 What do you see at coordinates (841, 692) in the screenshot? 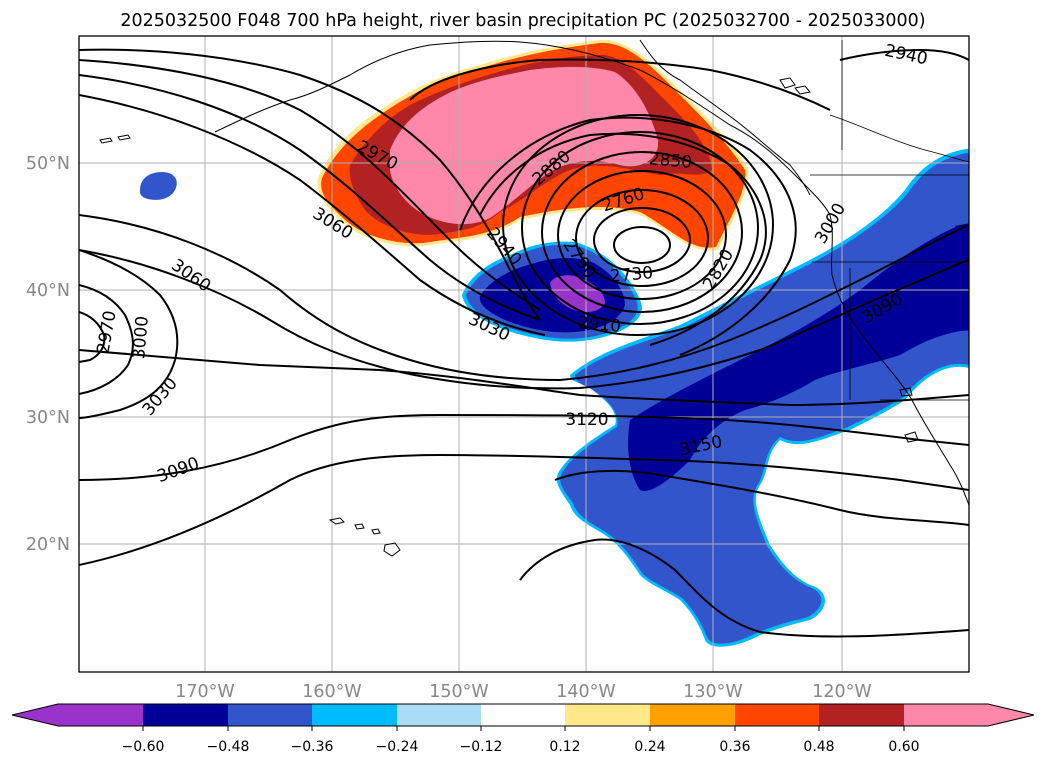
I see `lon-label: 120°W` at bounding box center [841, 692].